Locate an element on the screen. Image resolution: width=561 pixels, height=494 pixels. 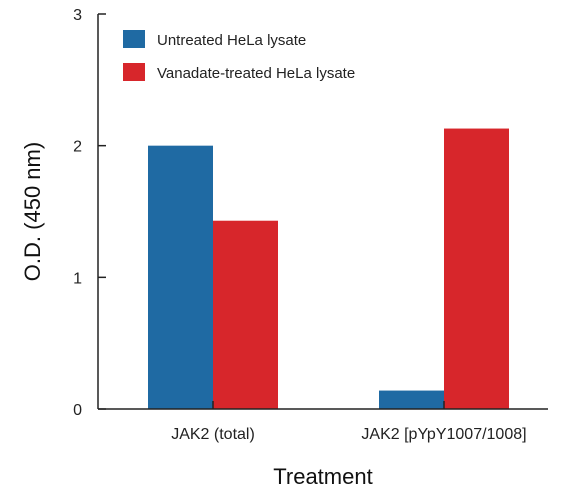
y-ticks: 0 1 2 3 is located at coordinates (89, 213).